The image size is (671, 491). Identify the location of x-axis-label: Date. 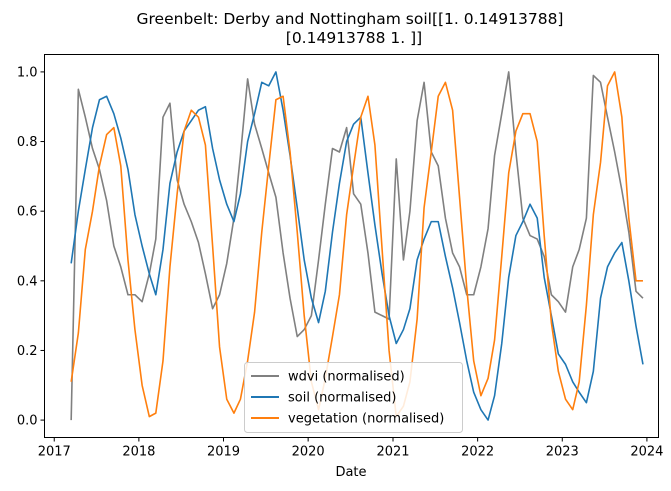
(350, 472).